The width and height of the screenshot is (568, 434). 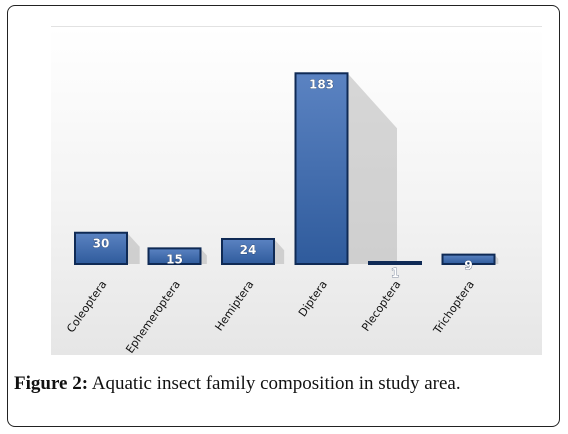 I want to click on data-label-diptera: 183, so click(x=321, y=84).